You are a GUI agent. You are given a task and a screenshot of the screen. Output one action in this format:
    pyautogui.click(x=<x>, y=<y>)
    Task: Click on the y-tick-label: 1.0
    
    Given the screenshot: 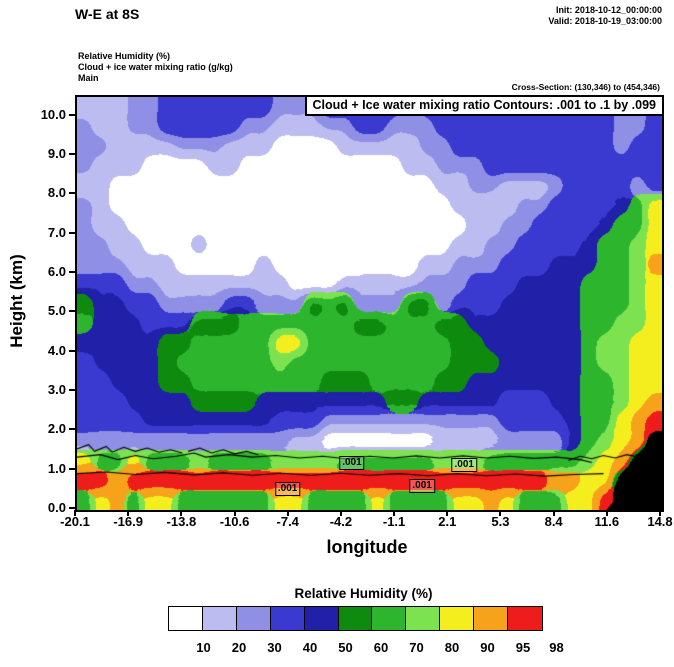 What is the action you would take?
    pyautogui.click(x=56, y=468)
    